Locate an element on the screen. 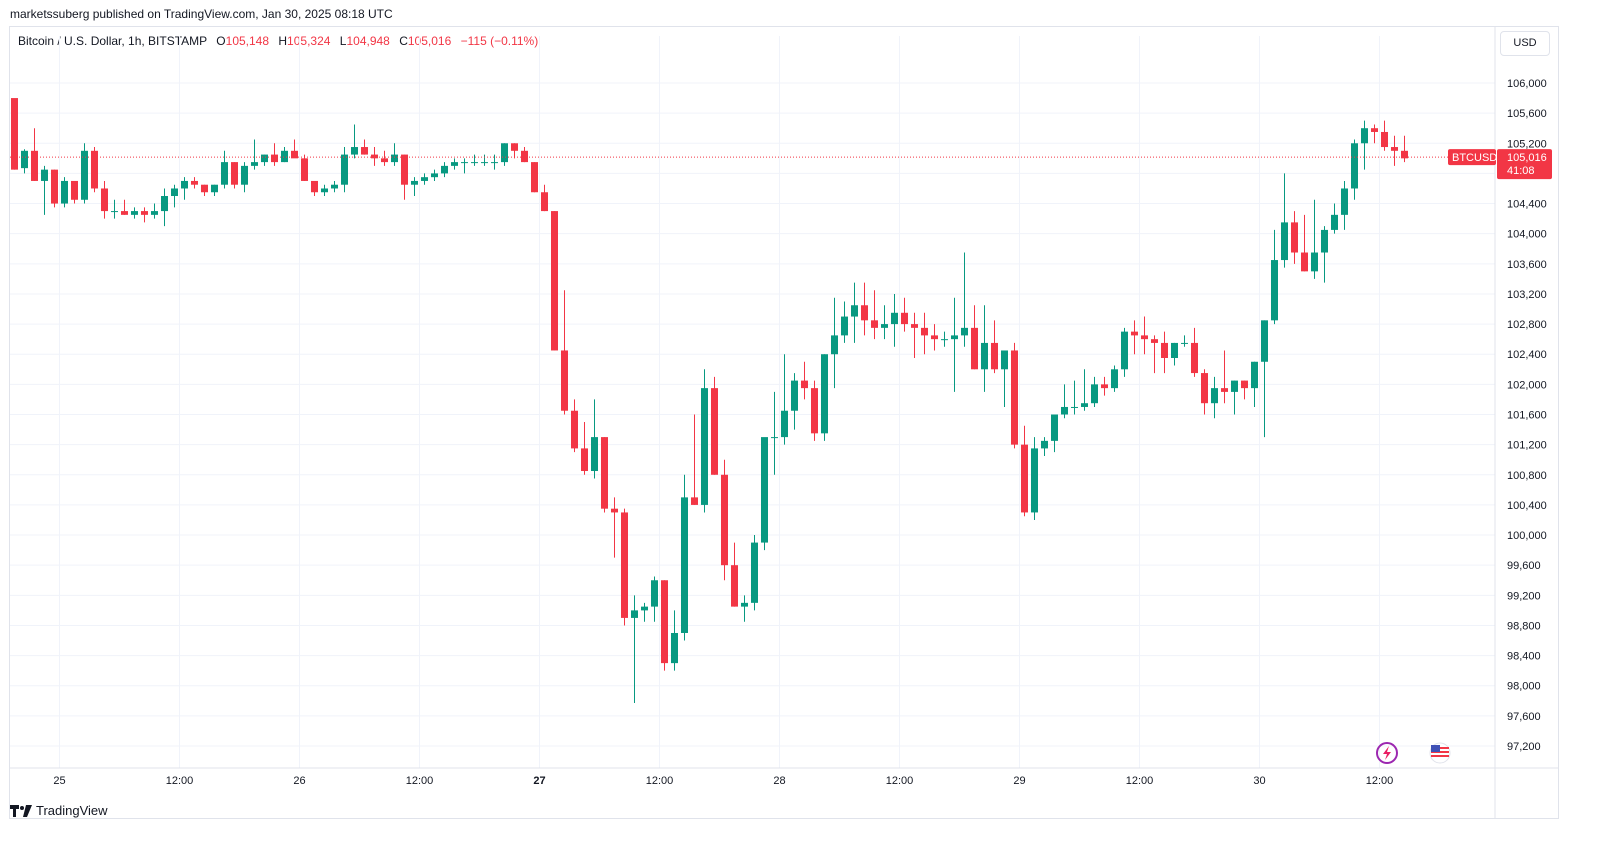 This screenshot has height=849, width=1607. price-tag: BTCUSD 105,016 41:08 is located at coordinates (1500, 164).